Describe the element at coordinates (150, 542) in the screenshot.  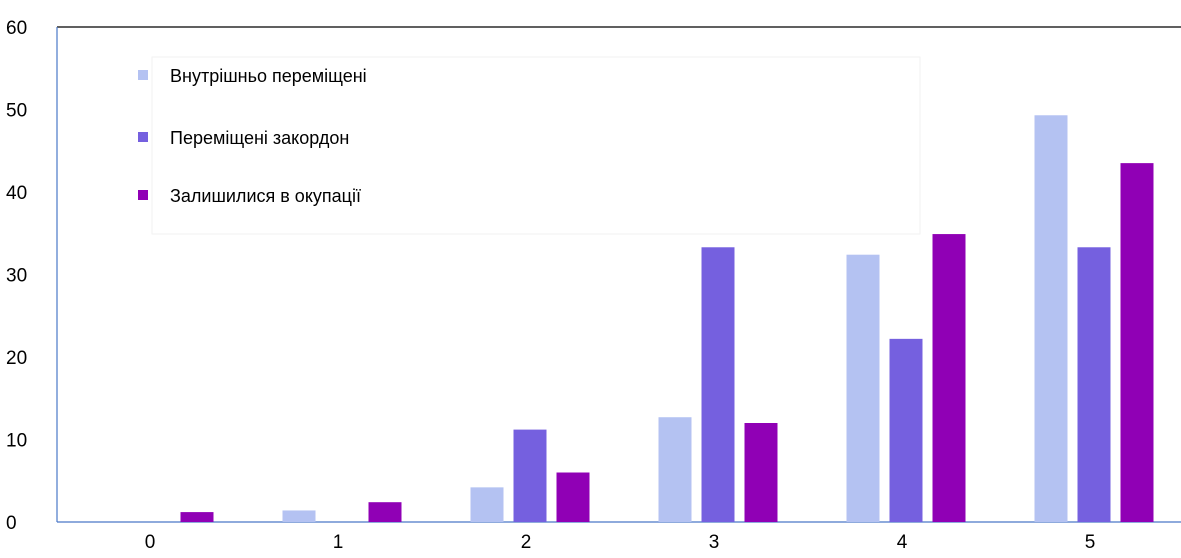
I see `x-tick-label: 0` at that location.